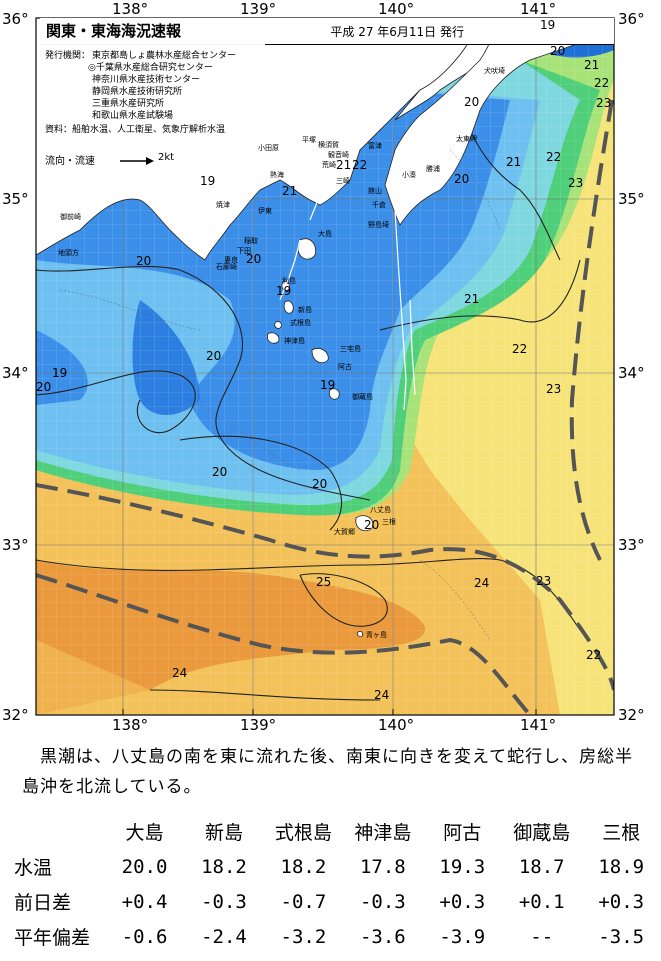  I want to click on station-header: 三根, so click(621, 833).